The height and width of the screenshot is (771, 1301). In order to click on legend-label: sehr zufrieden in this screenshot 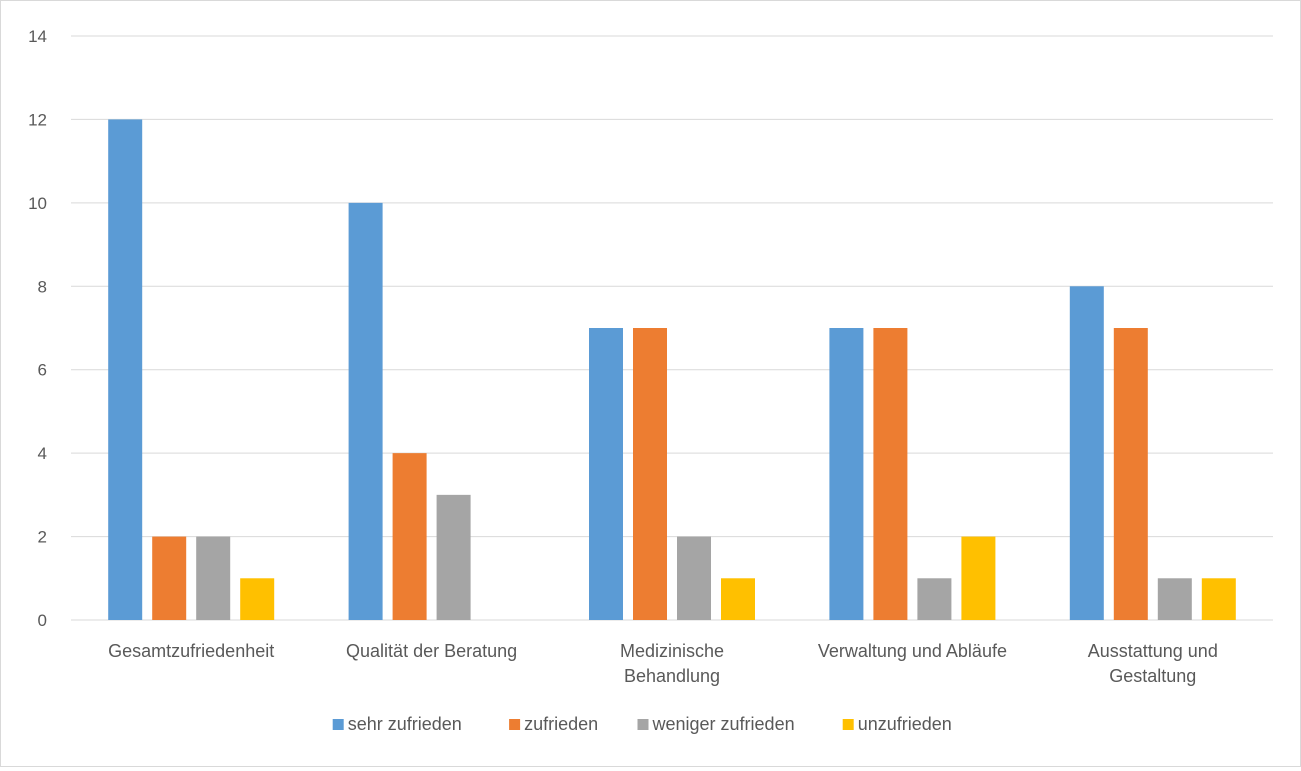, I will do `click(405, 724)`.